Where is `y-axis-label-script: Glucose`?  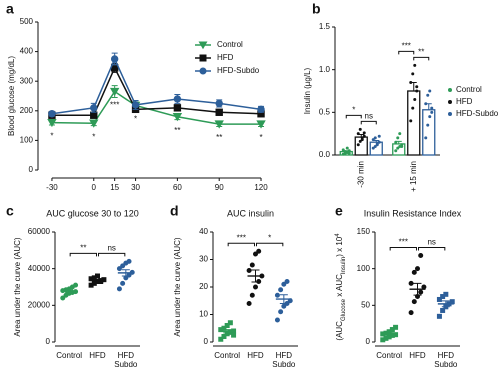
y-axis-label-script: Glucose is located at coordinates (344, 309).